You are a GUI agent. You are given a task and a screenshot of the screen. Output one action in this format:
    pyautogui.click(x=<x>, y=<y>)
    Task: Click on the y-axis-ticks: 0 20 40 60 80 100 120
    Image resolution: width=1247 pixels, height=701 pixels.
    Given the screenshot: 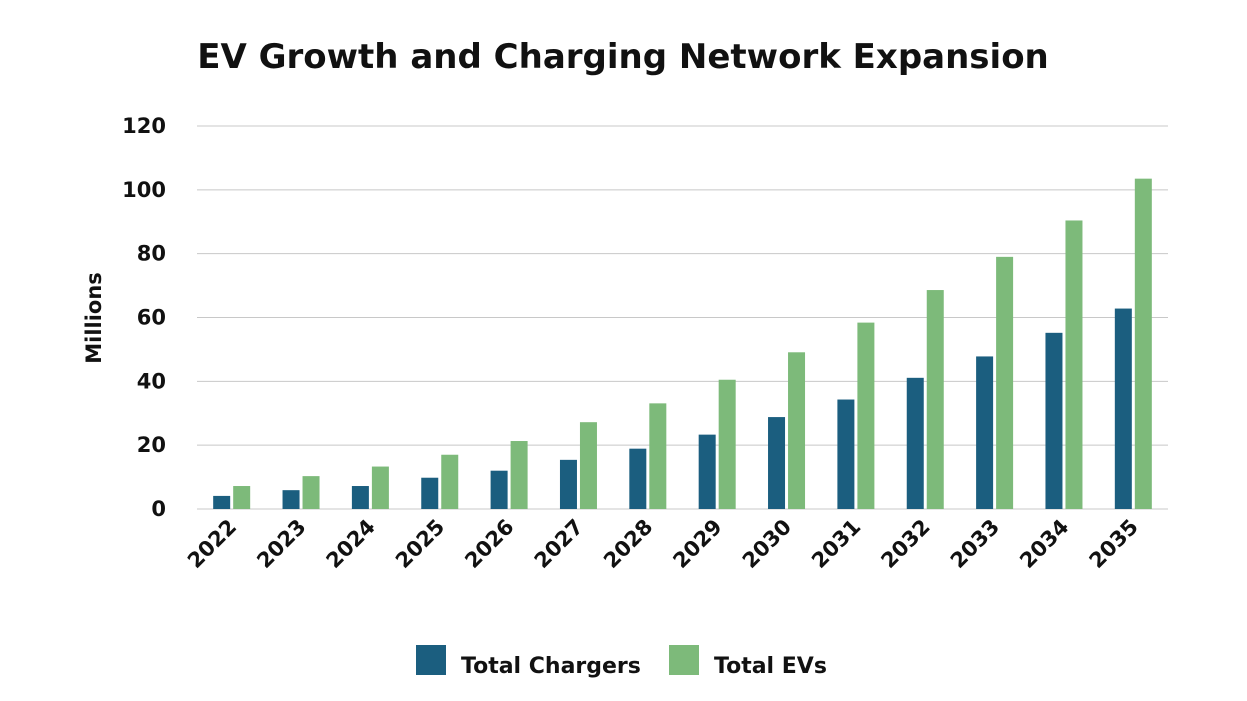 What is the action you would take?
    pyautogui.click(x=144, y=317)
    